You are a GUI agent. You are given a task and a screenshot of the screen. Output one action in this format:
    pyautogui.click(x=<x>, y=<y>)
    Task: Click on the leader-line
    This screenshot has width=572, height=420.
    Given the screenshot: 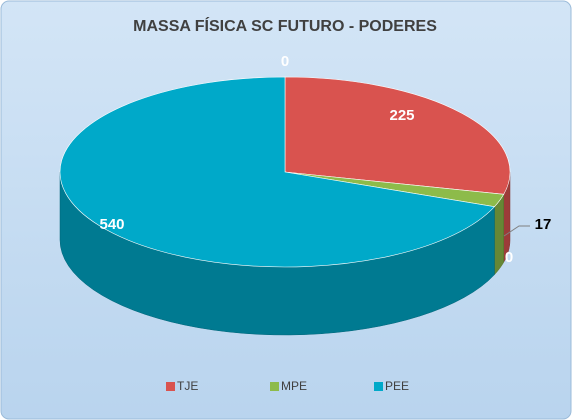 What is the action you would take?
    pyautogui.click(x=516, y=231)
    